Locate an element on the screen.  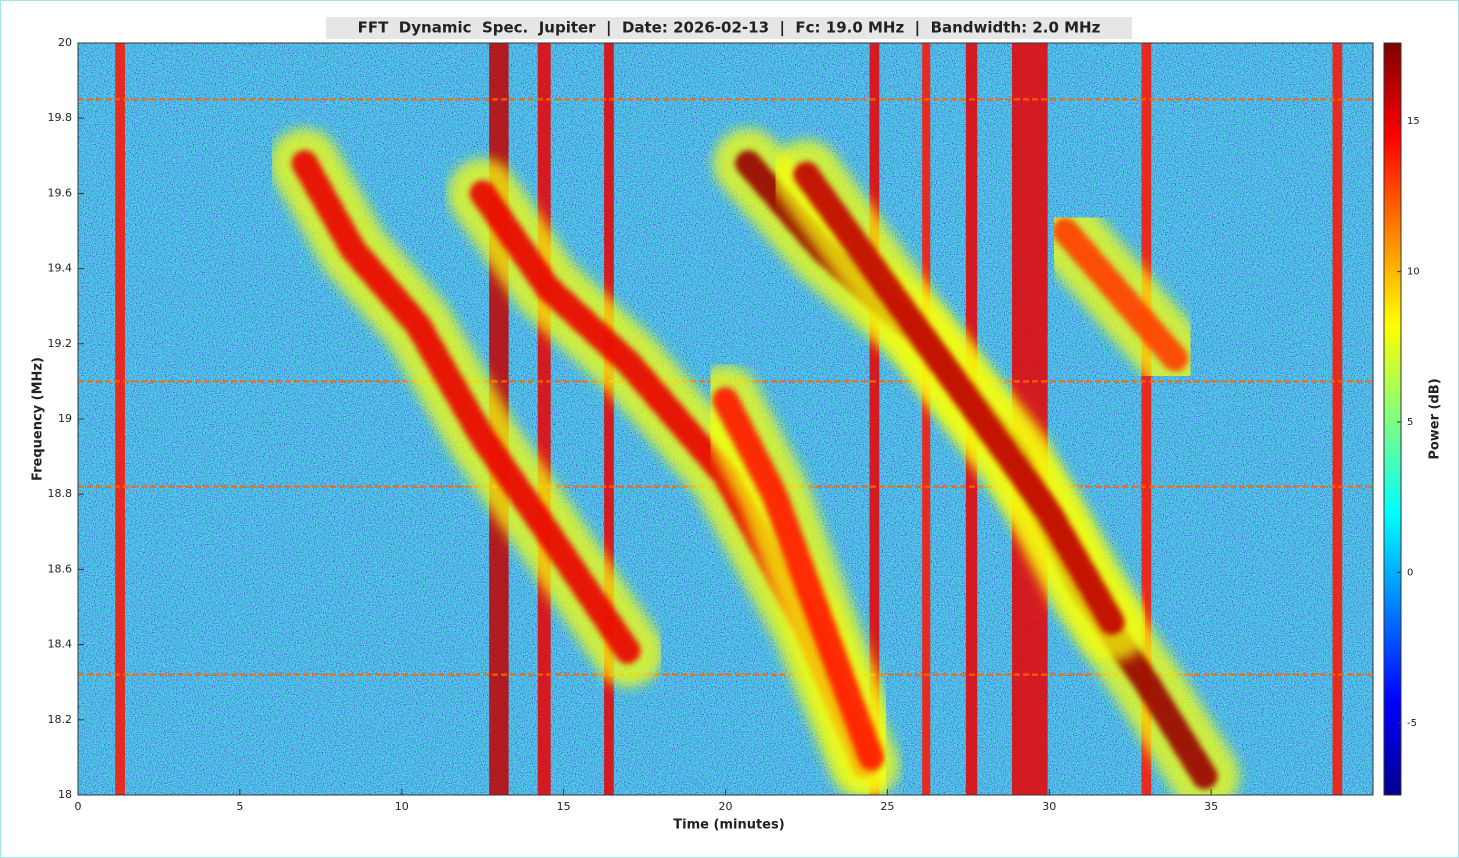
y-tick-label: 18.6 is located at coordinates (60, 568).